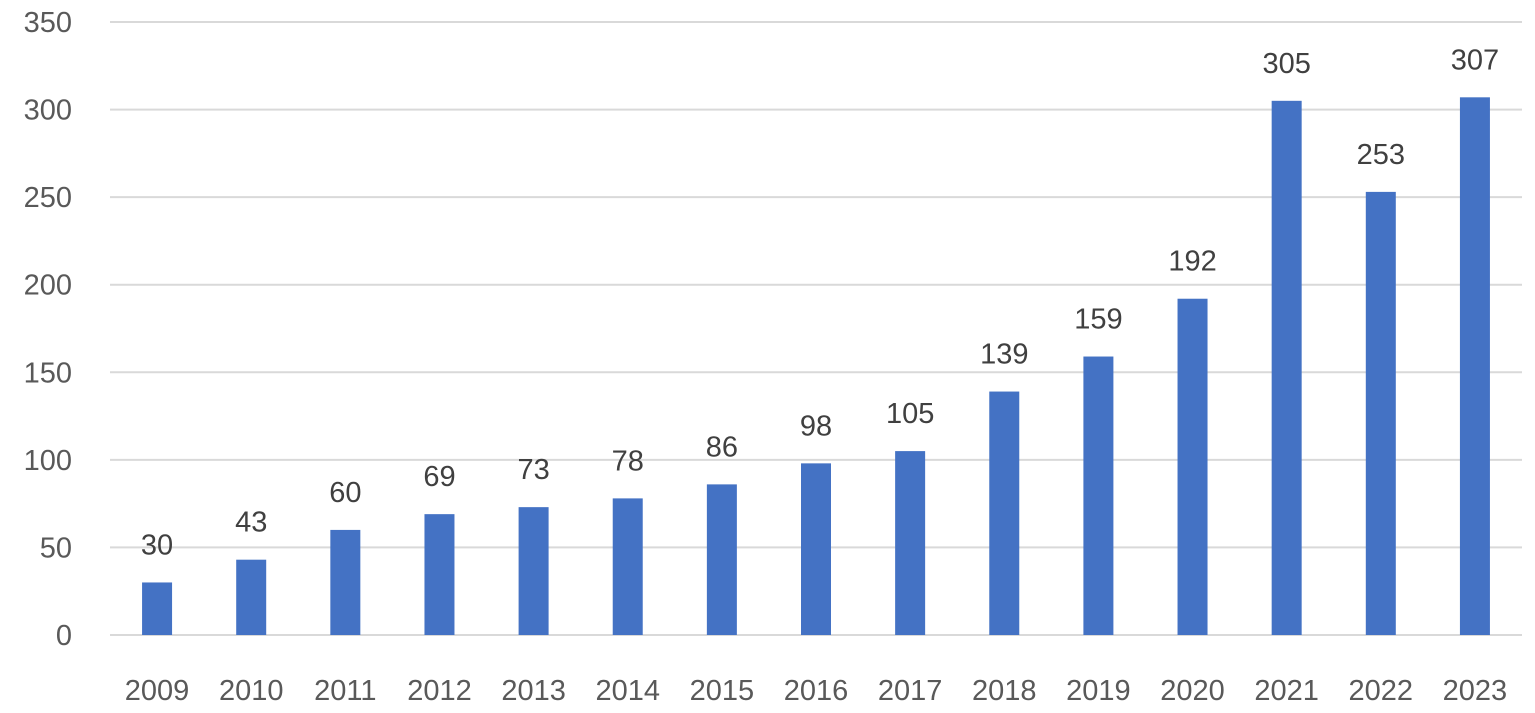 This screenshot has height=713, width=1535. I want to click on bar-2012, so click(439, 574).